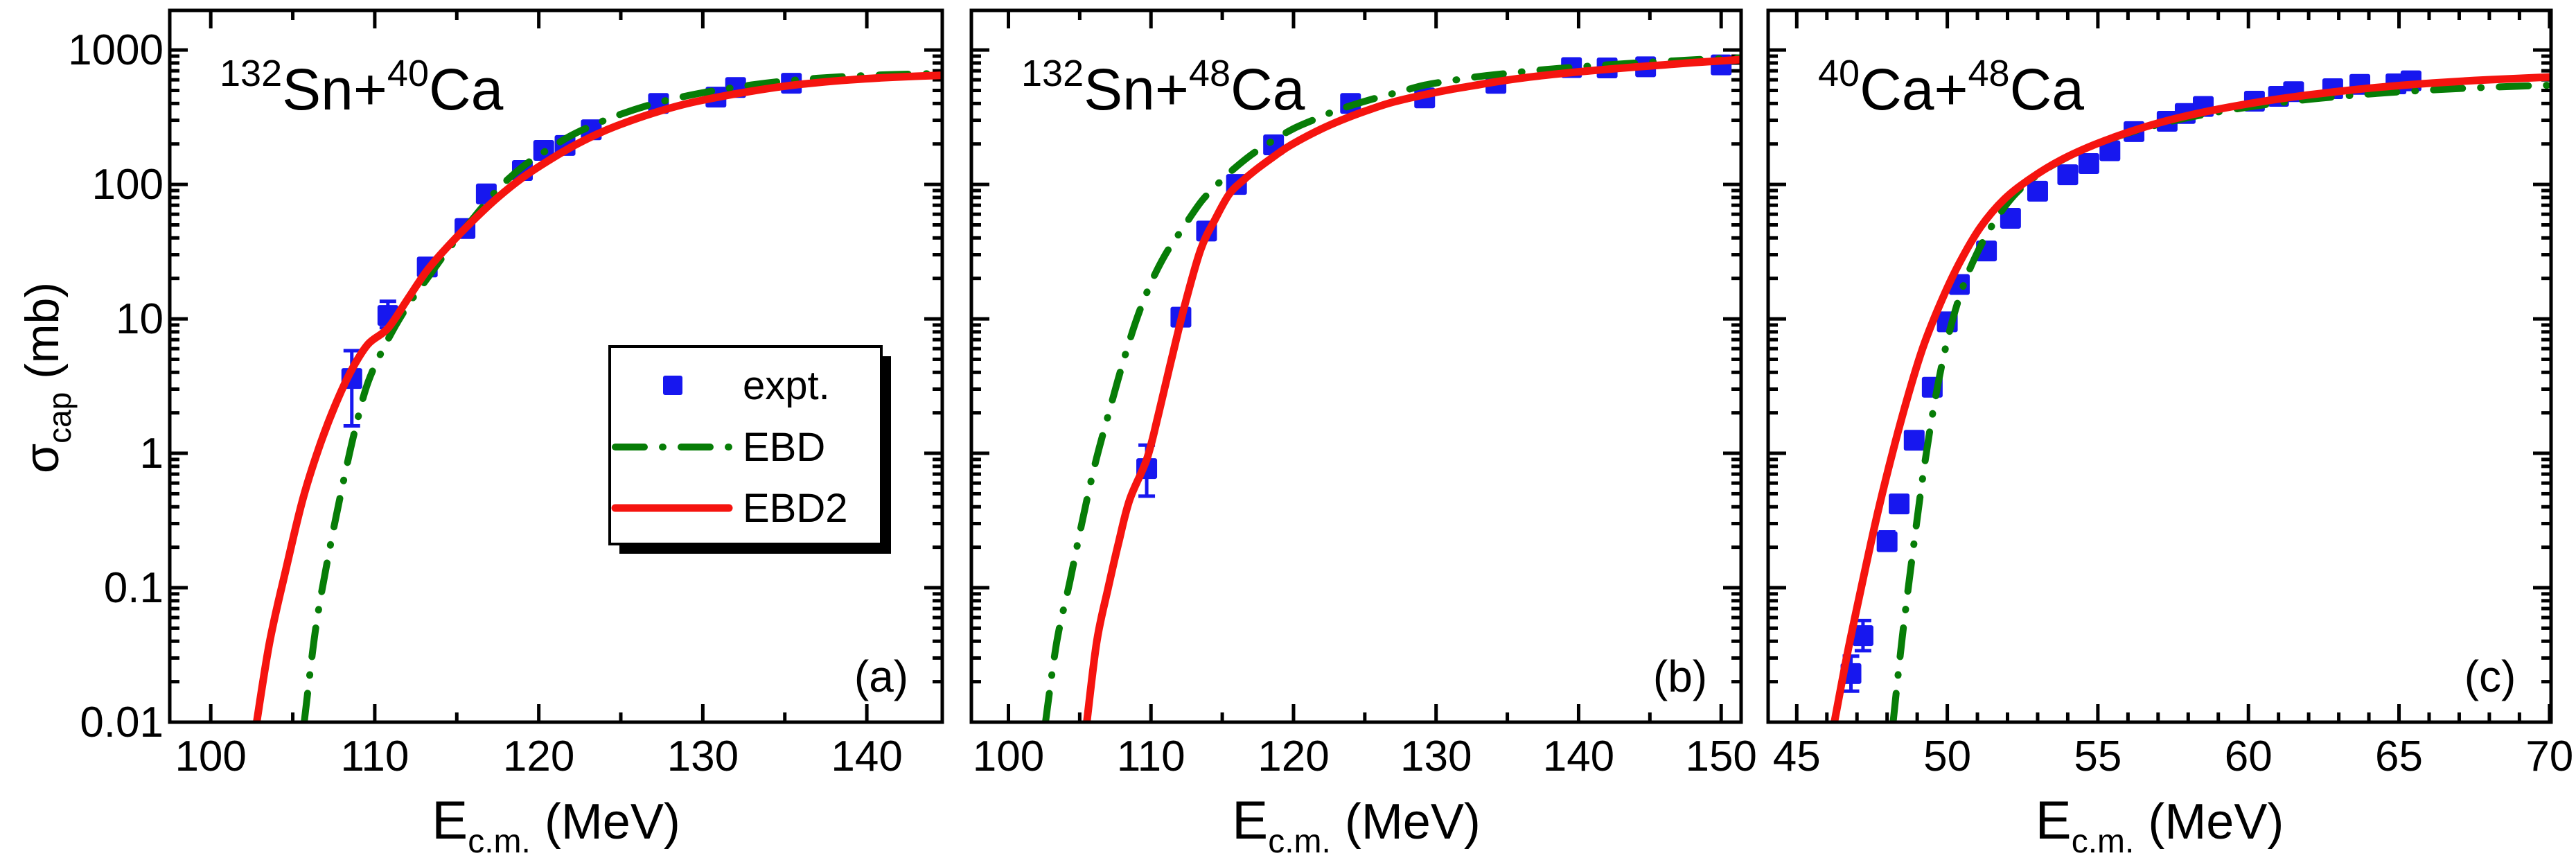  What do you see at coordinates (1951, 87) in the screenshot?
I see `panel-title: 40Ca+48Ca` at bounding box center [1951, 87].